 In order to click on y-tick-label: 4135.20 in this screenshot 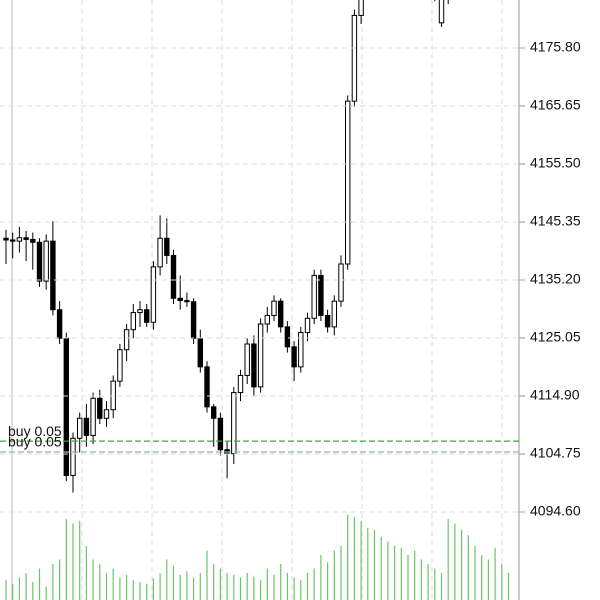, I will do `click(555, 279)`.